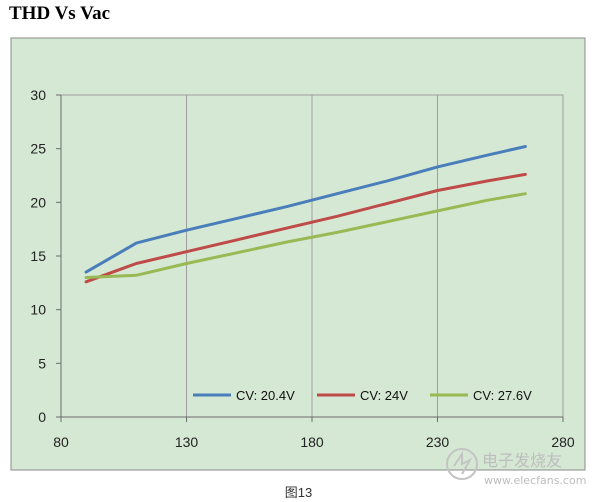 The height and width of the screenshot is (502, 597). I want to click on x-tick-label-230: 230, so click(438, 442).